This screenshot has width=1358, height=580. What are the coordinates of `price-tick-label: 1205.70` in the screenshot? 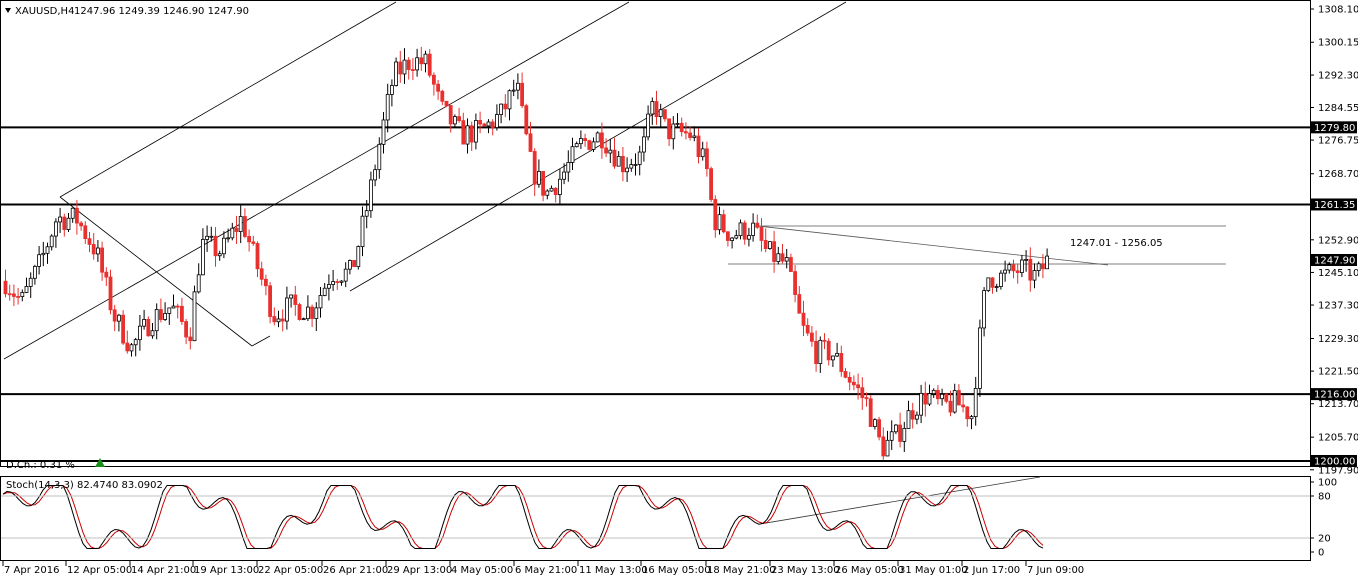 It's located at (1338, 438).